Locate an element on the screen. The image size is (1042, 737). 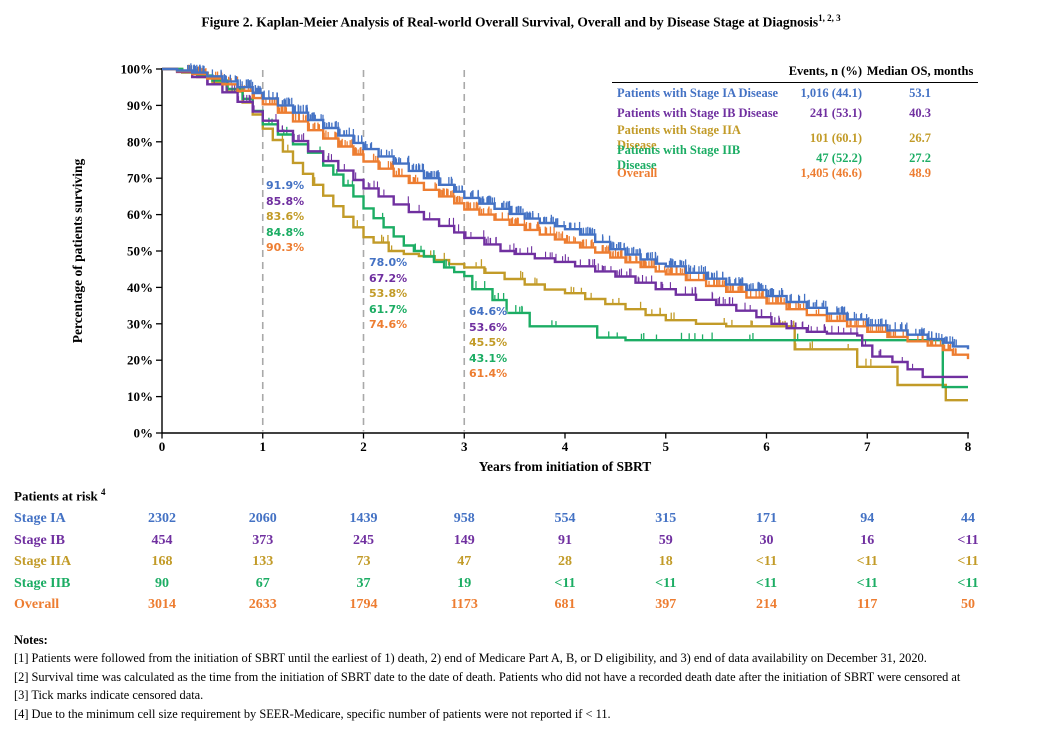
annotation-year1-stage-ib: 85.8% is located at coordinates (285, 201).